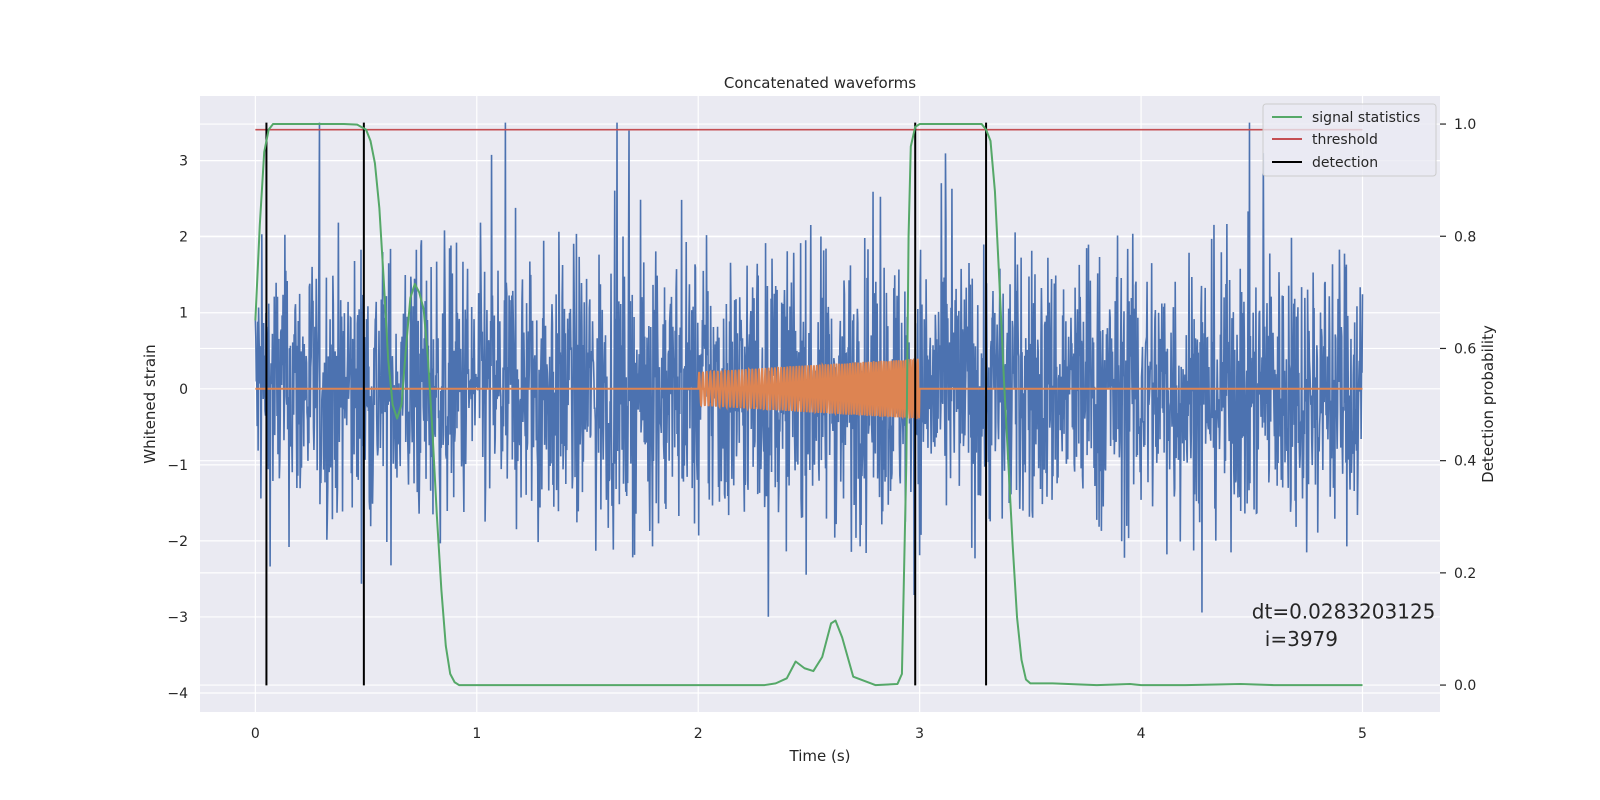 Image resolution: width=1600 pixels, height=800 pixels. I want to click on chart-title: Concatenated waveforms, so click(820, 83).